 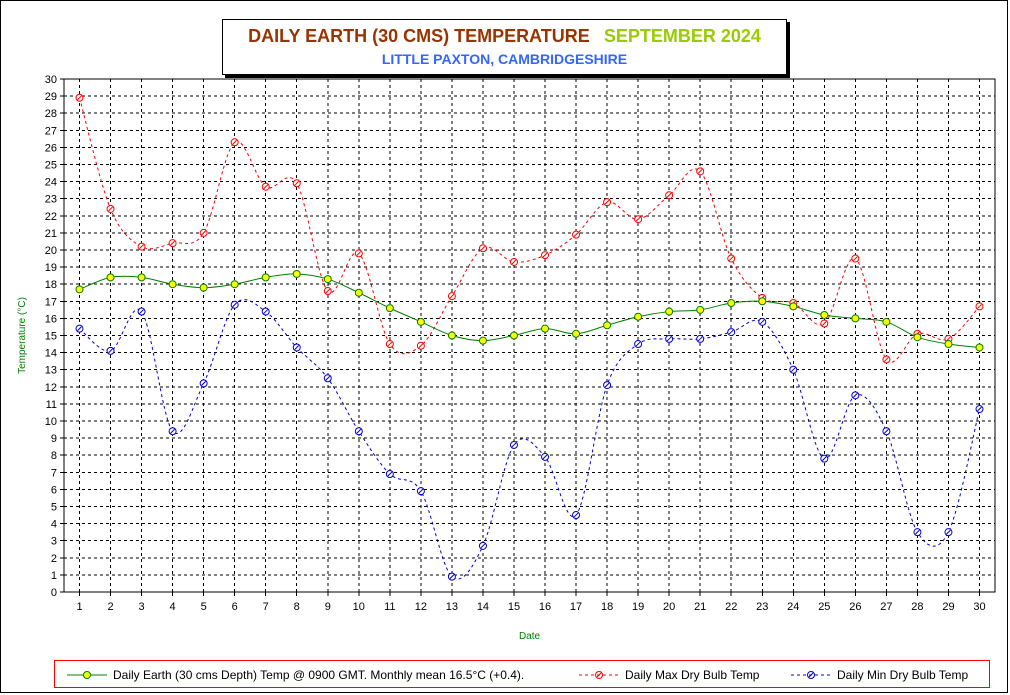 What do you see at coordinates (266, 607) in the screenshot?
I see `x-tick-label: 7` at bounding box center [266, 607].